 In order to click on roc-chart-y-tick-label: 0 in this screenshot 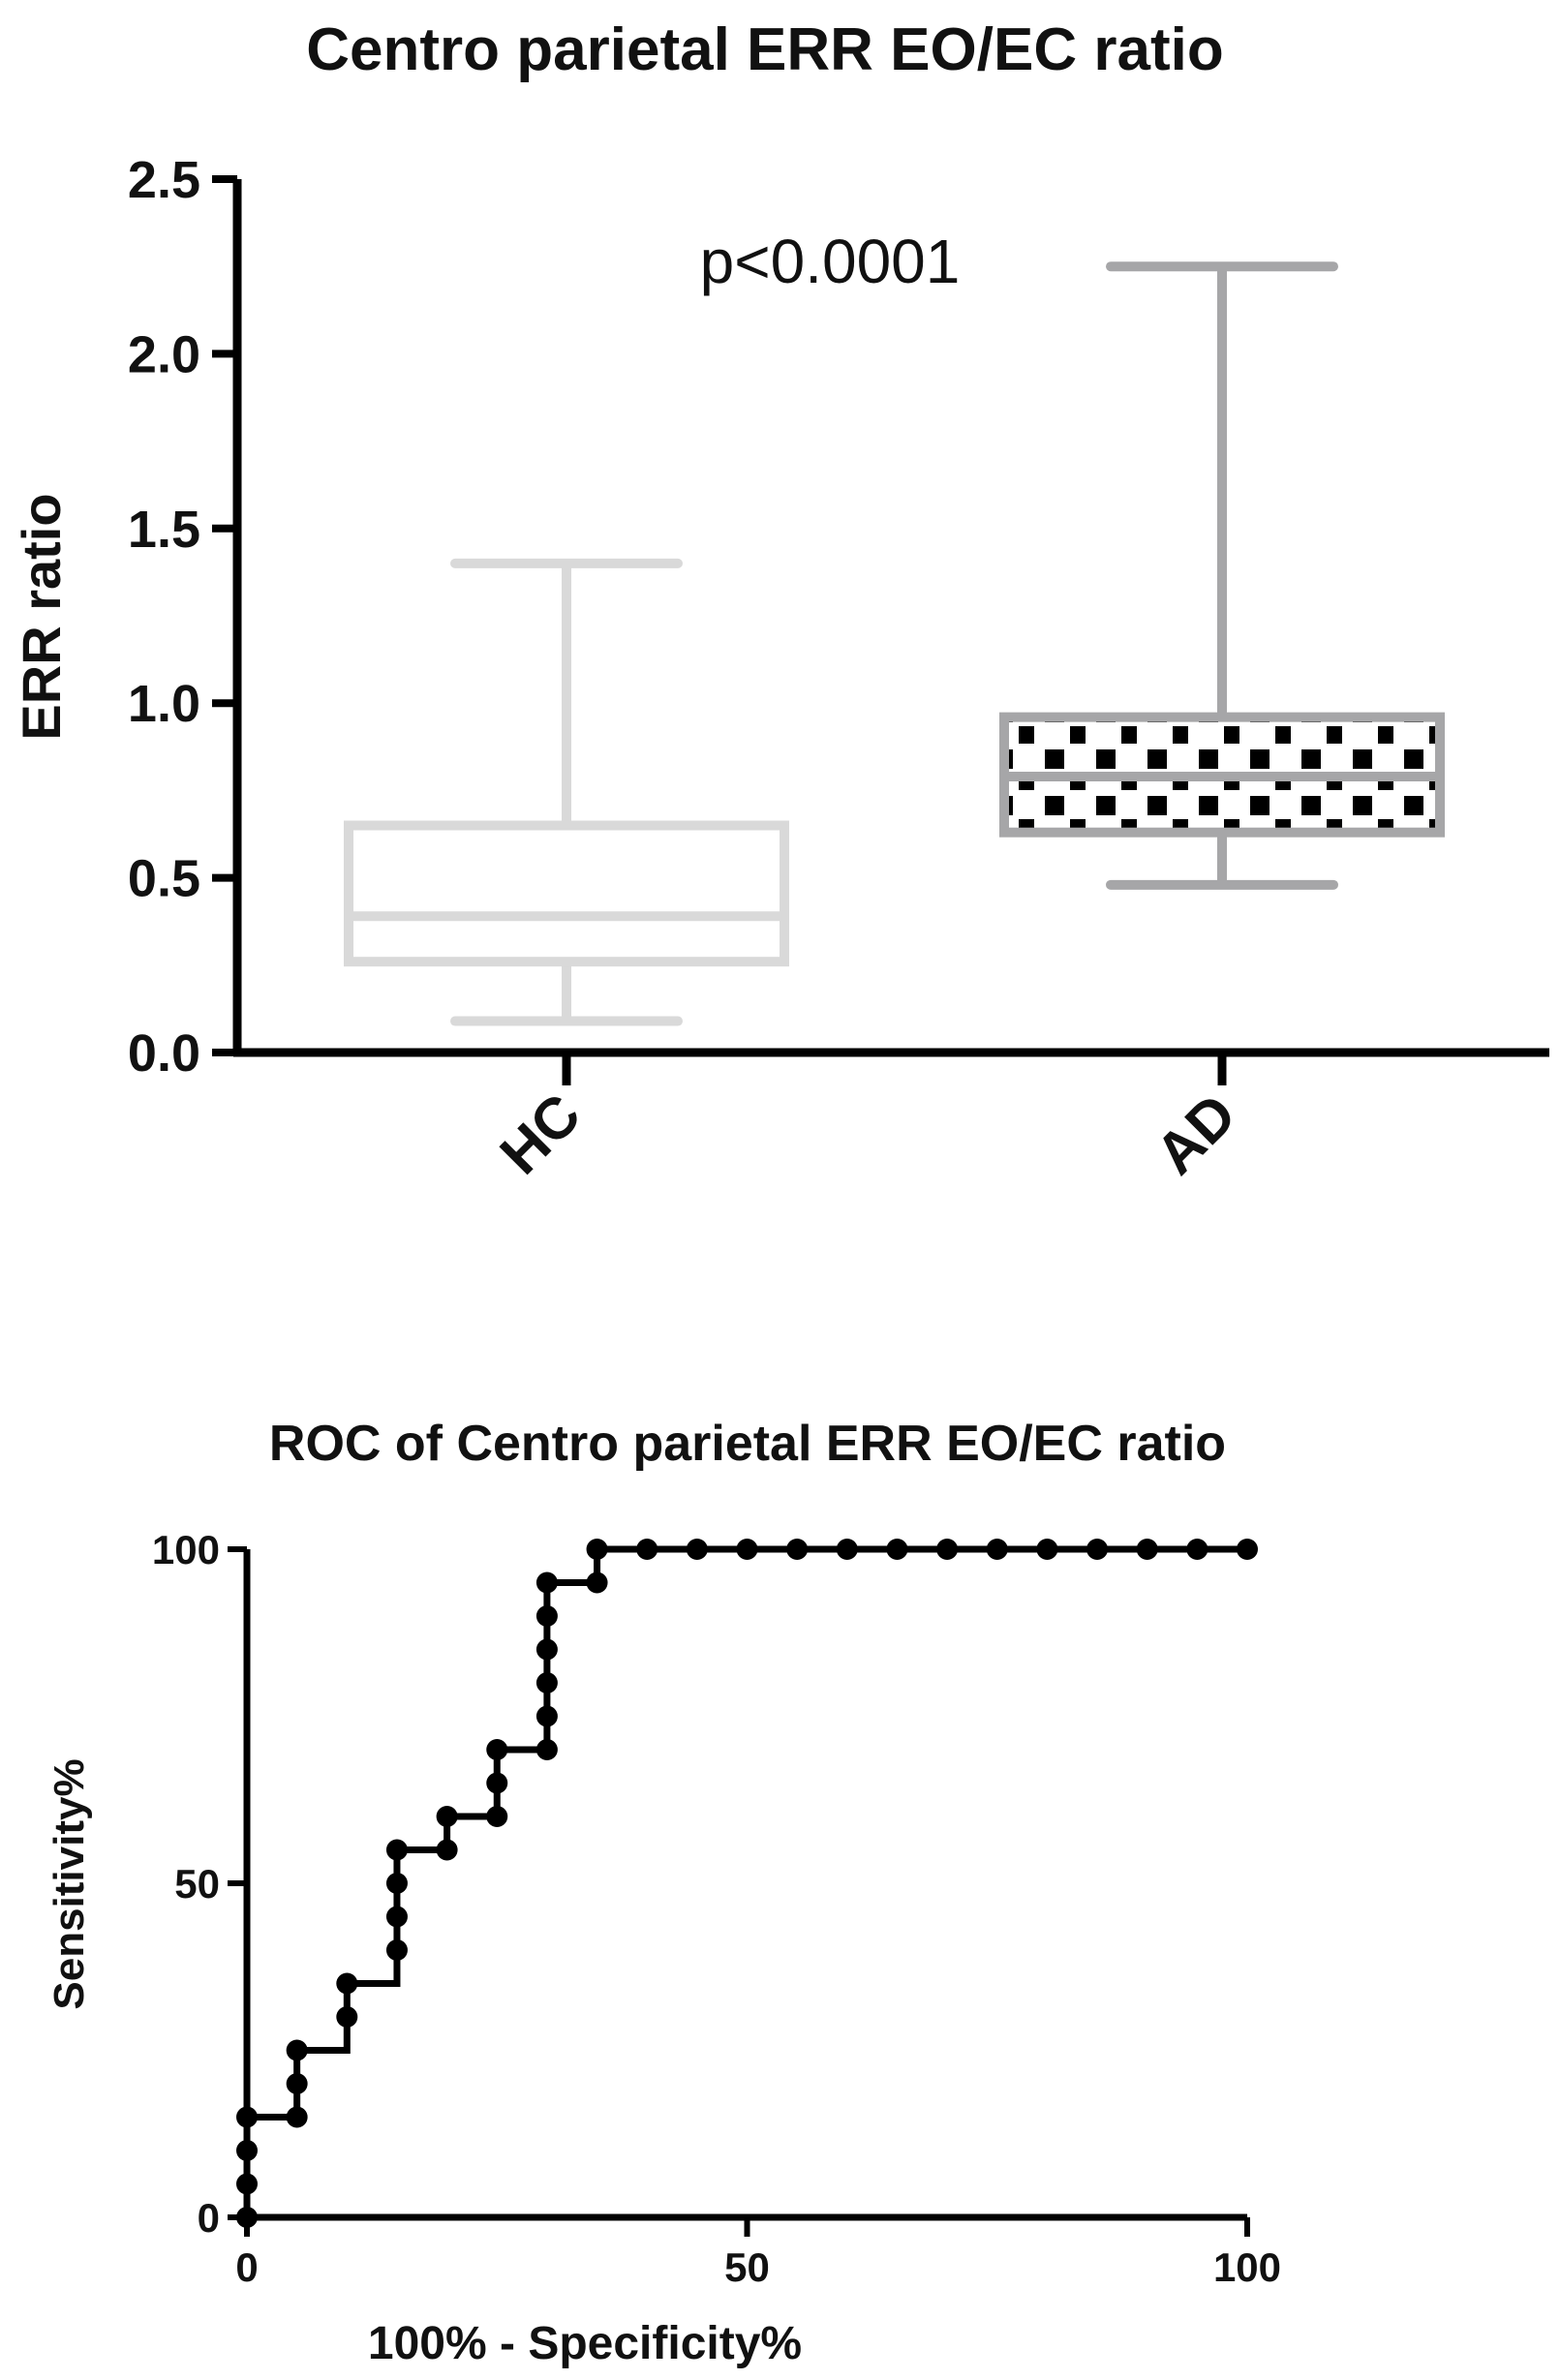, I will do `click(209, 2218)`.